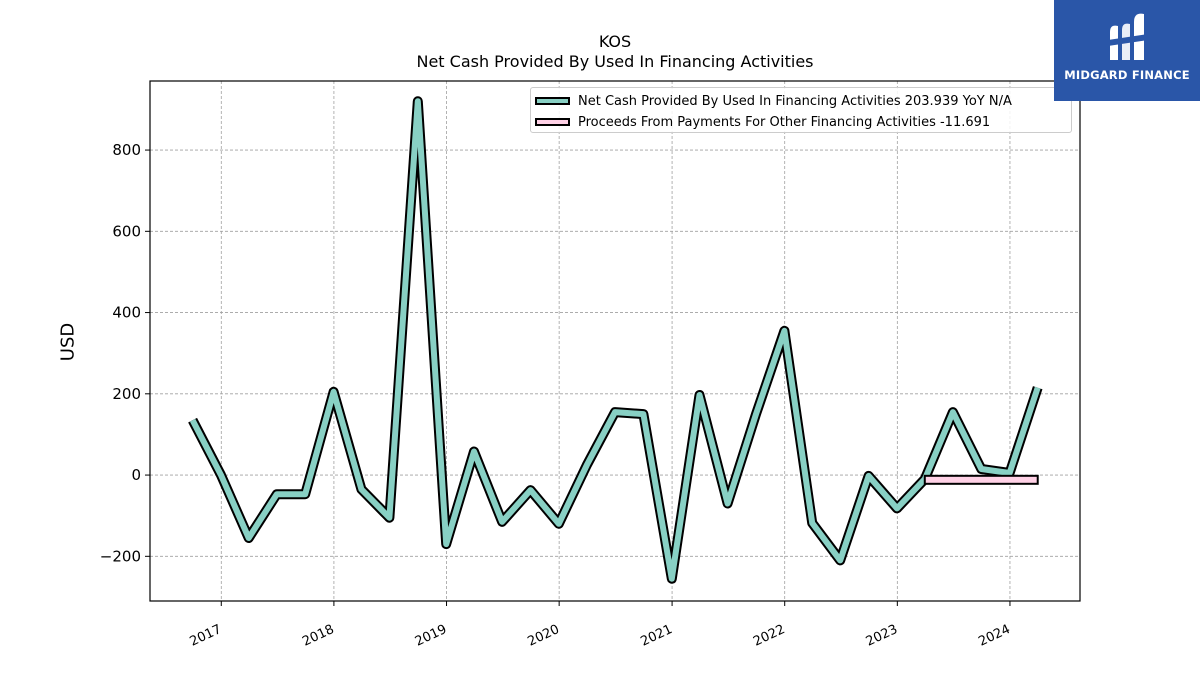 The height and width of the screenshot is (675, 1200). Describe the element at coordinates (431, 636) in the screenshot. I see `x-tick-label: 2019` at that location.